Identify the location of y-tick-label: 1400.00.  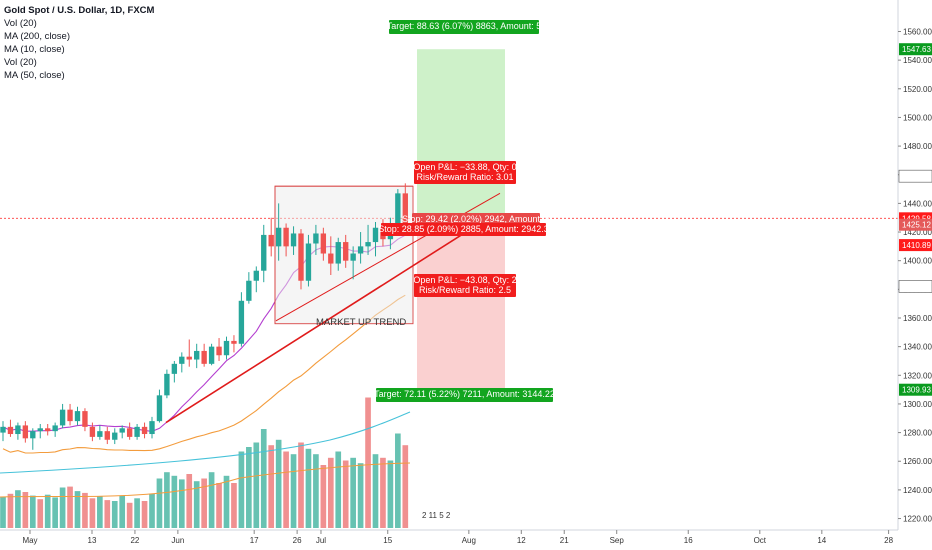
(917, 261).